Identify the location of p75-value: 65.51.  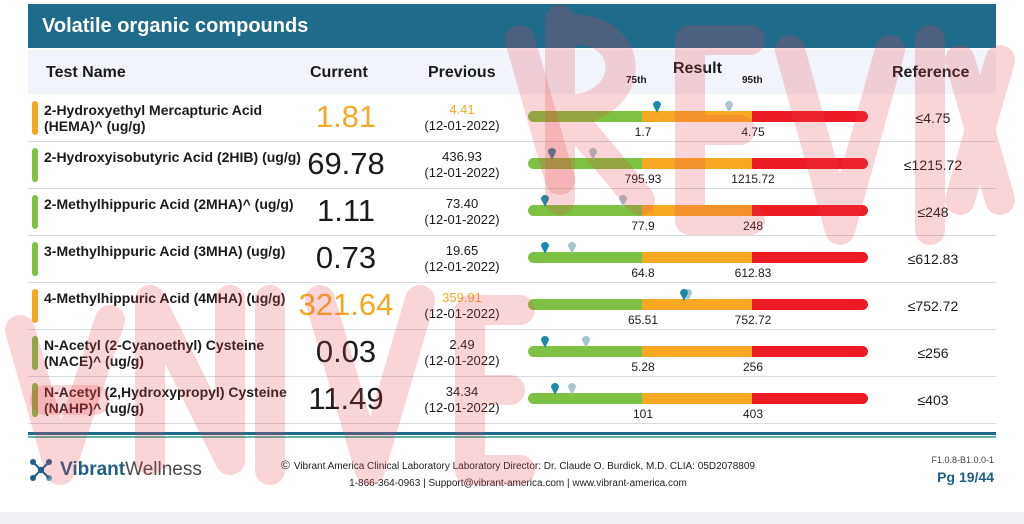
(643, 320).